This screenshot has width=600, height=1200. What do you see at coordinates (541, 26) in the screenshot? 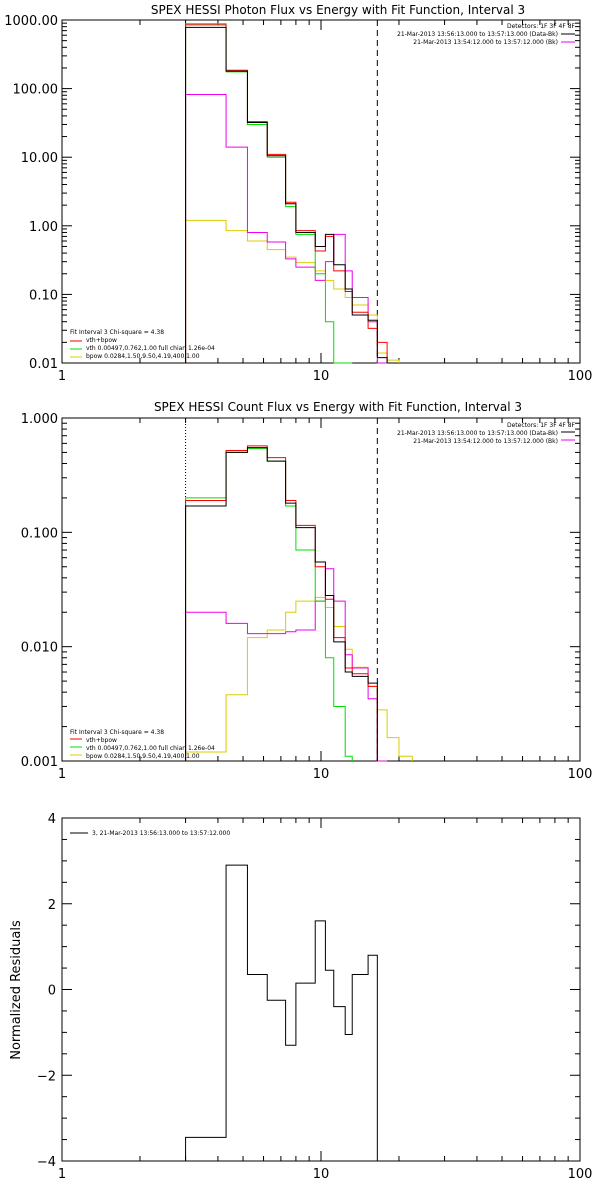
I see `detectors-label-photon: Detectors: 1F 3F 4F 8F` at bounding box center [541, 26].